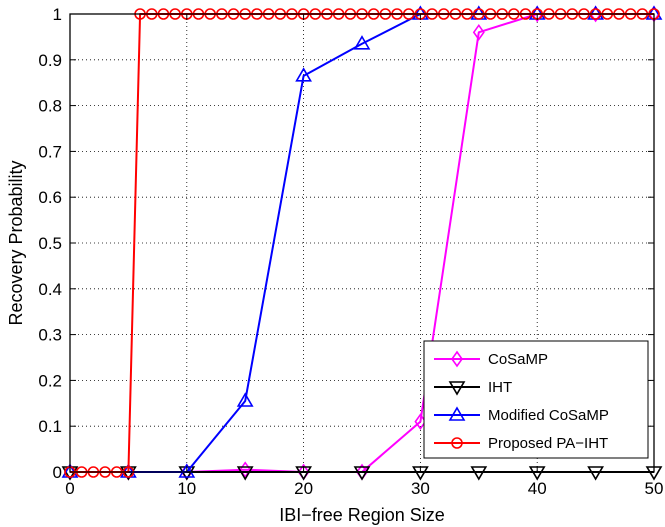 This screenshot has height=527, width=665. I want to click on legend-label: Modified CoSaMP, so click(548, 415).